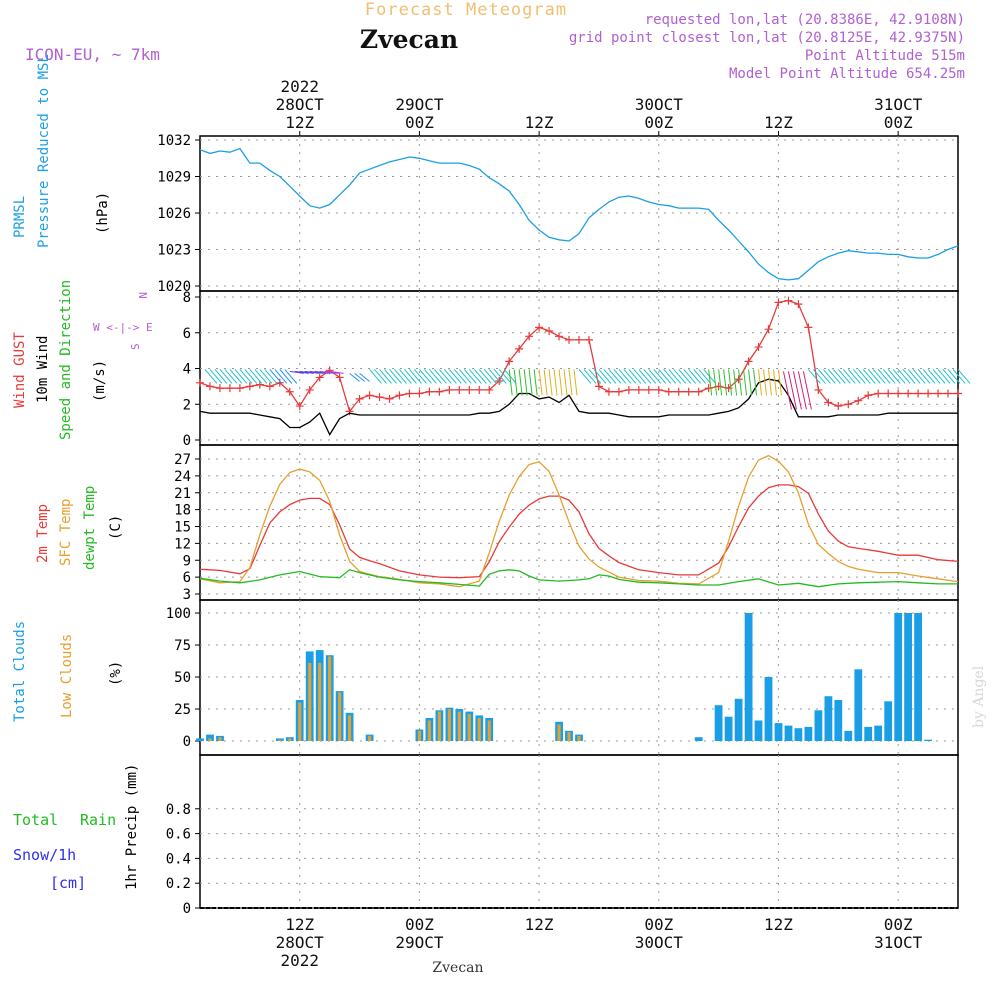 Image resolution: width=1000 pixels, height=1004 pixels. What do you see at coordinates (187, 441) in the screenshot?
I see `wind-ytick-label: 0` at bounding box center [187, 441].